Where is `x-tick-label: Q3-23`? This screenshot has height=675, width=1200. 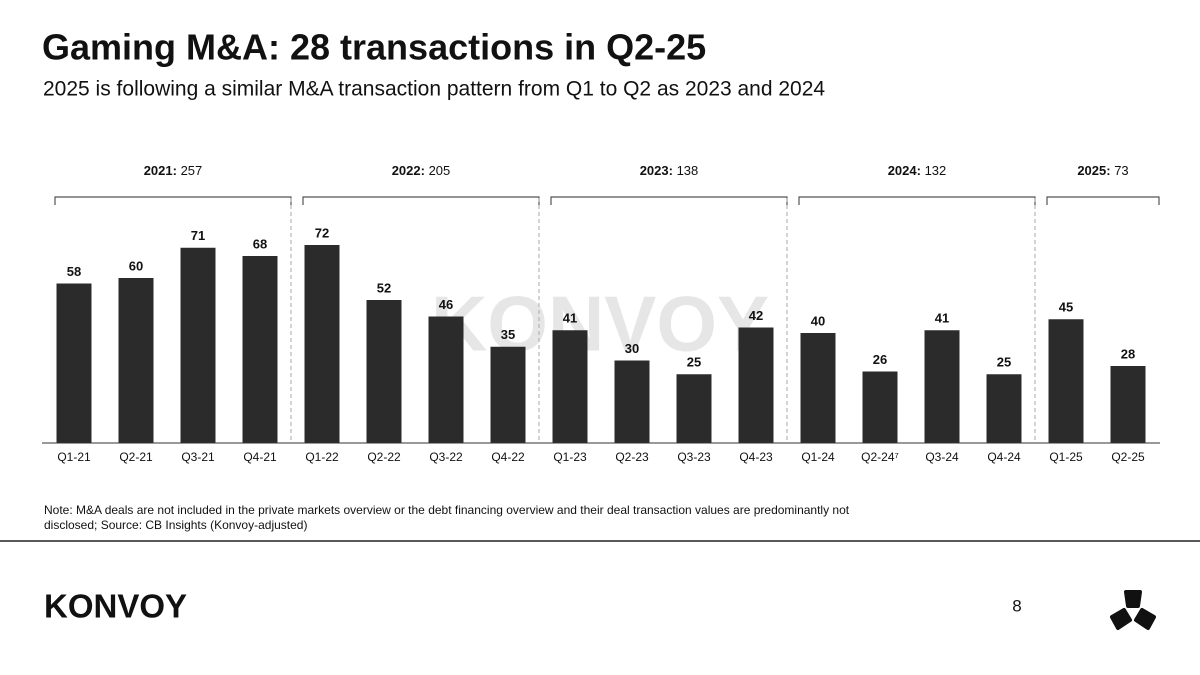
x-tick-label: Q3-23 is located at coordinates (694, 457).